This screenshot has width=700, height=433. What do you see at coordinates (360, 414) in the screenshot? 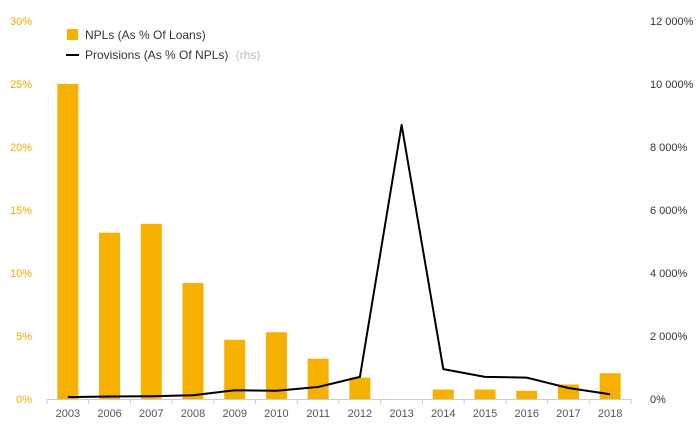
I see `x-tick-label-2012: 2012` at bounding box center [360, 414].